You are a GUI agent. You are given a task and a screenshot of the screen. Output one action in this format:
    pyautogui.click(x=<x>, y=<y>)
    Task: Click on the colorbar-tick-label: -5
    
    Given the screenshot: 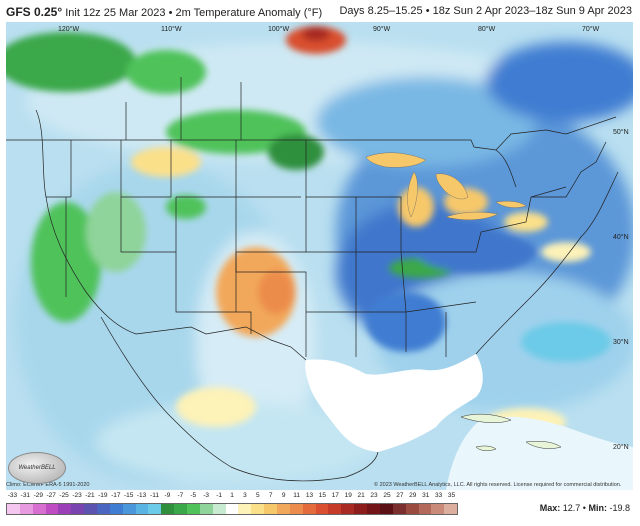 What is the action you would take?
    pyautogui.click(x=193, y=495)
    